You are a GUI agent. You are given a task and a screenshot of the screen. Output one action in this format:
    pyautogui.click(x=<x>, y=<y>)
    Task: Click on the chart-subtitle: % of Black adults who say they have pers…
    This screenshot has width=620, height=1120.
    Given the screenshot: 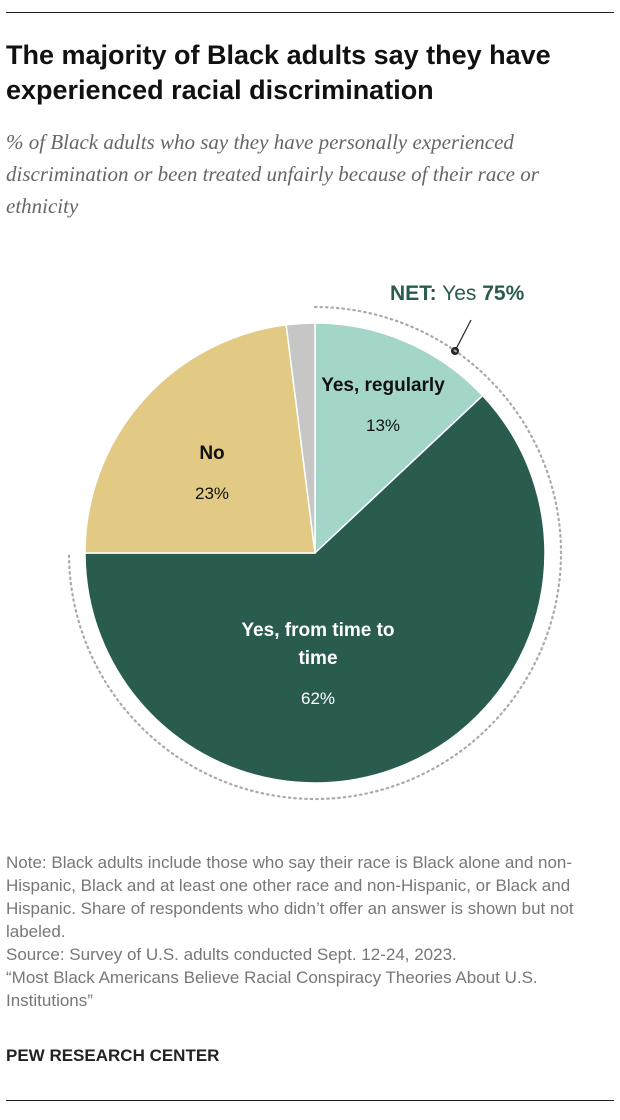 What is the action you would take?
    pyautogui.click(x=272, y=174)
    